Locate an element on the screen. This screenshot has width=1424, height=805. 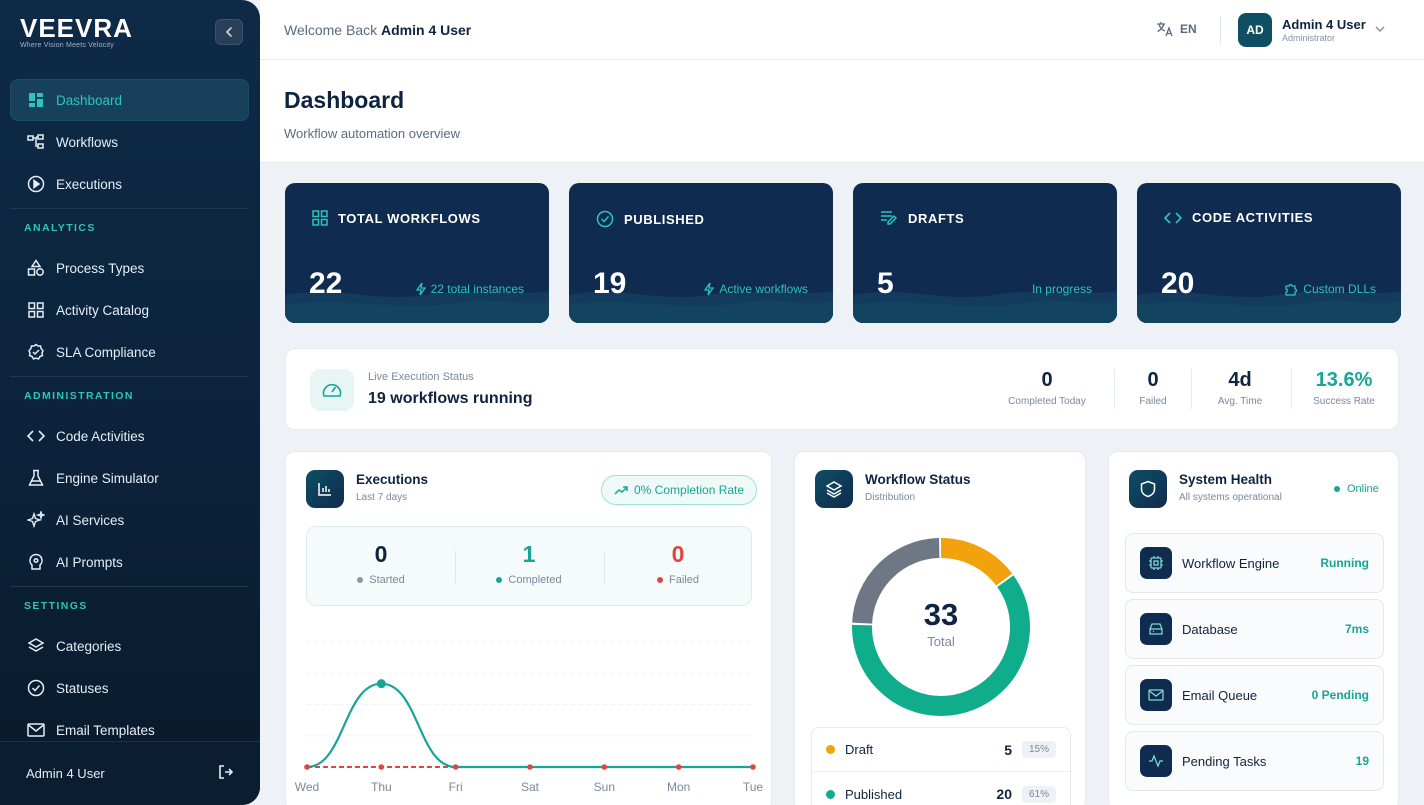
x-tick-label: Sun is located at coordinates (604, 787).